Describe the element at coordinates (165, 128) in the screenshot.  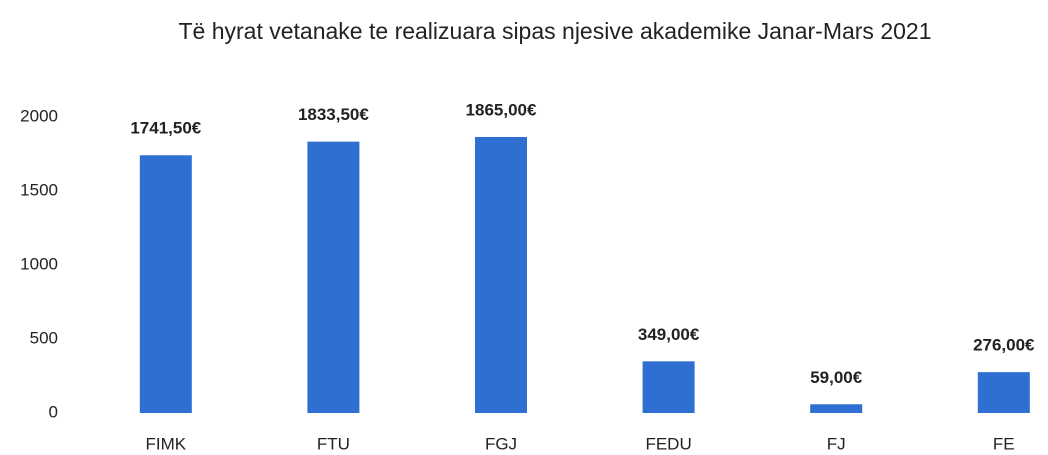
I see `value-label: 1741,50€` at that location.